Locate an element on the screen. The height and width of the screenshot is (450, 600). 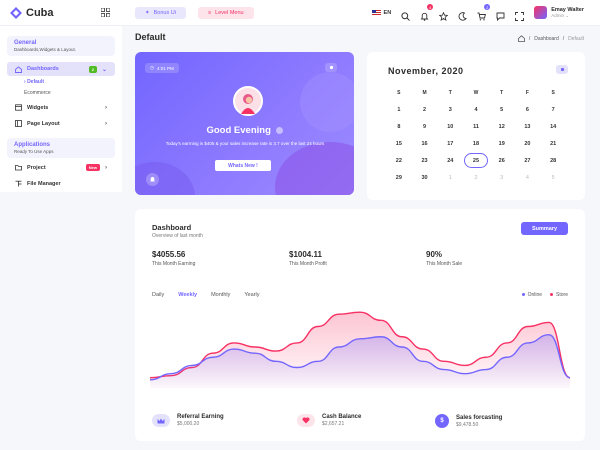
footer-title: Sales forcasting is located at coordinates (479, 417).